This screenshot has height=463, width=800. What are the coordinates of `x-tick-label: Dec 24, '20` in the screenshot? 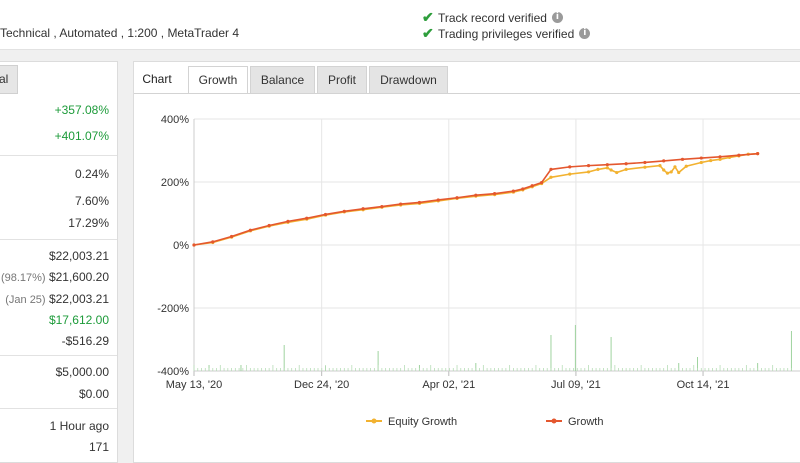 It's located at (321, 385).